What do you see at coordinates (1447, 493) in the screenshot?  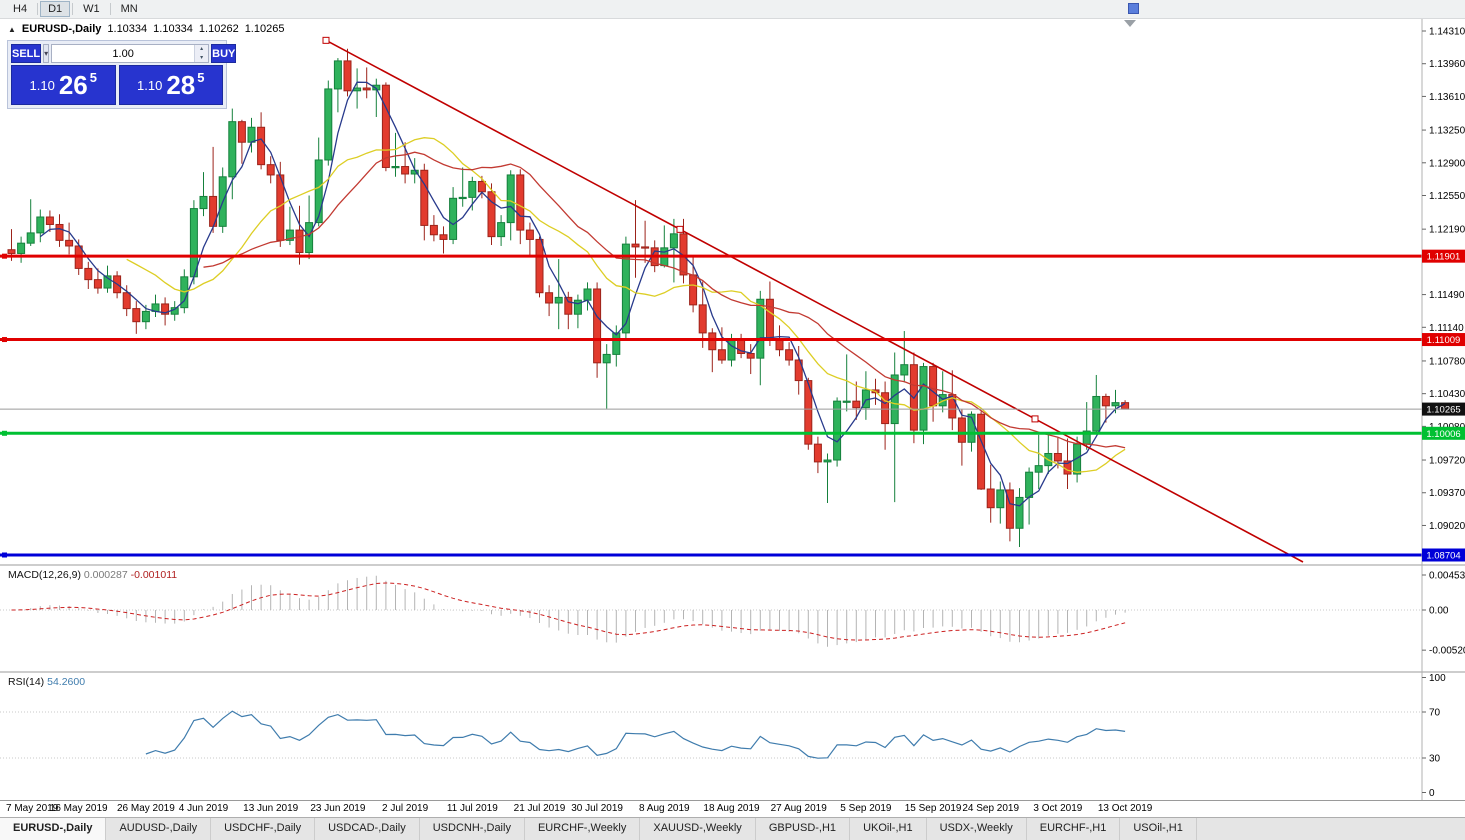 I see `price-axis-label: 1.09370` at bounding box center [1447, 493].